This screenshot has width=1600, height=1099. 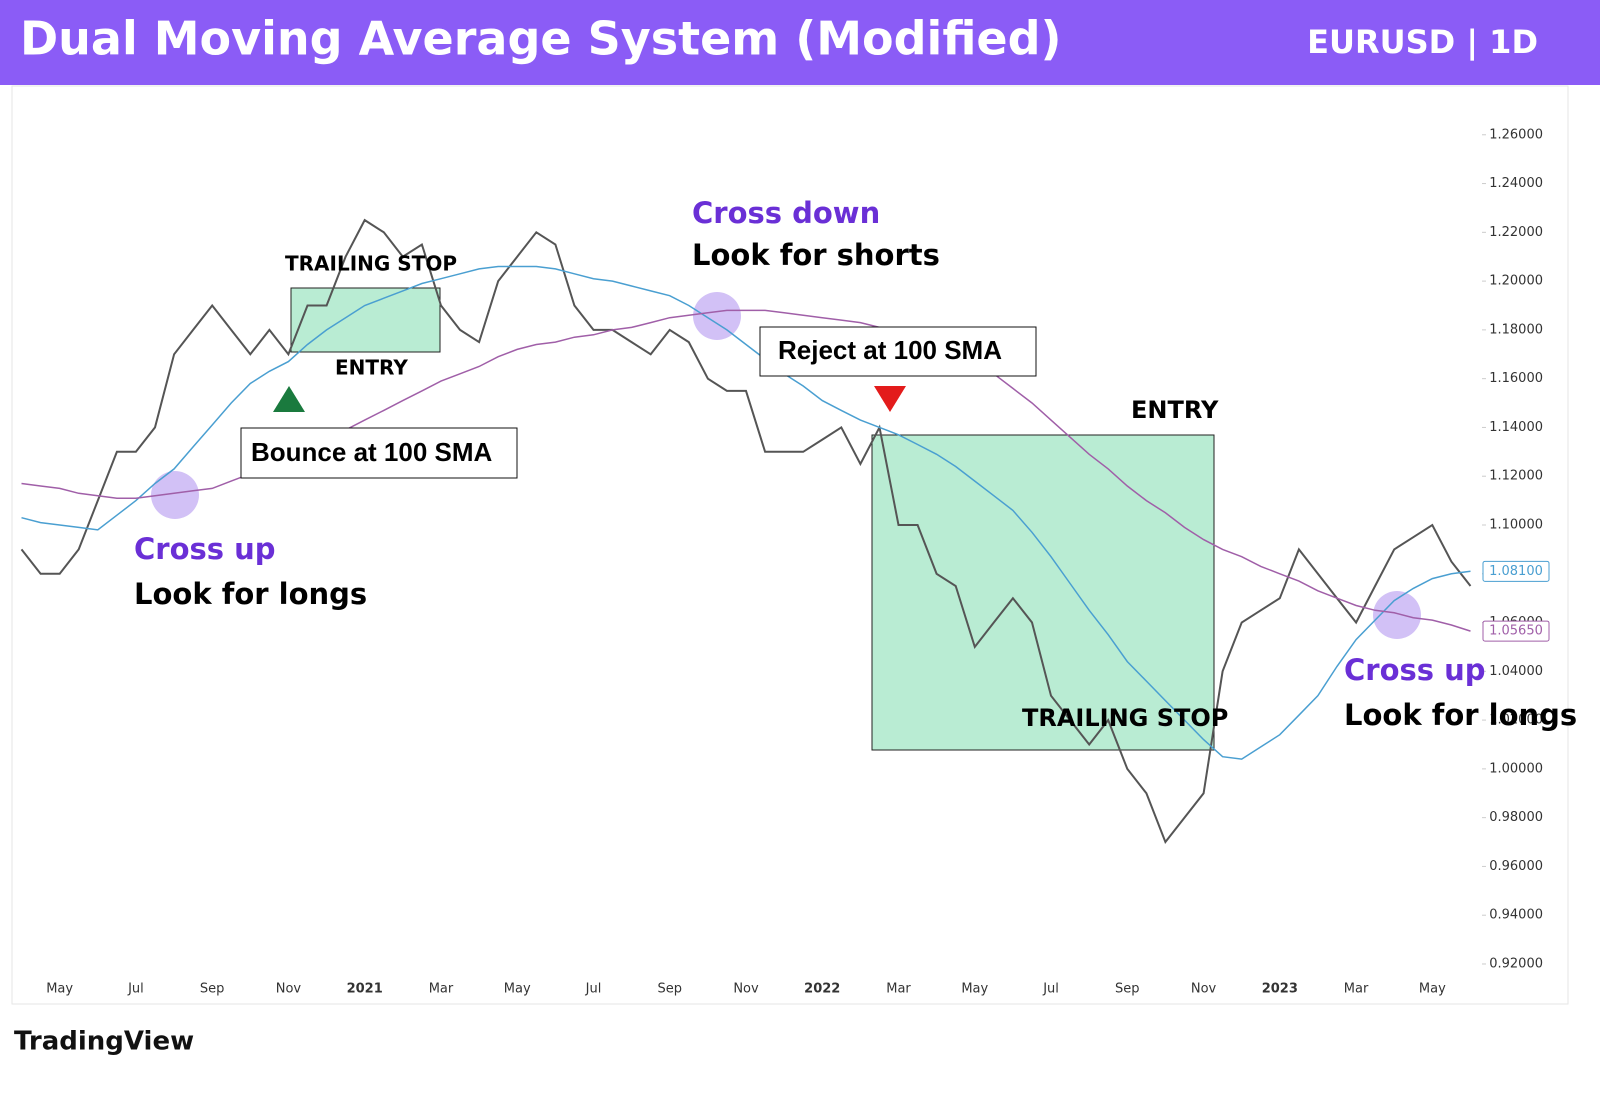 What do you see at coordinates (890, 399) in the screenshot?
I see `sell-arrow` at bounding box center [890, 399].